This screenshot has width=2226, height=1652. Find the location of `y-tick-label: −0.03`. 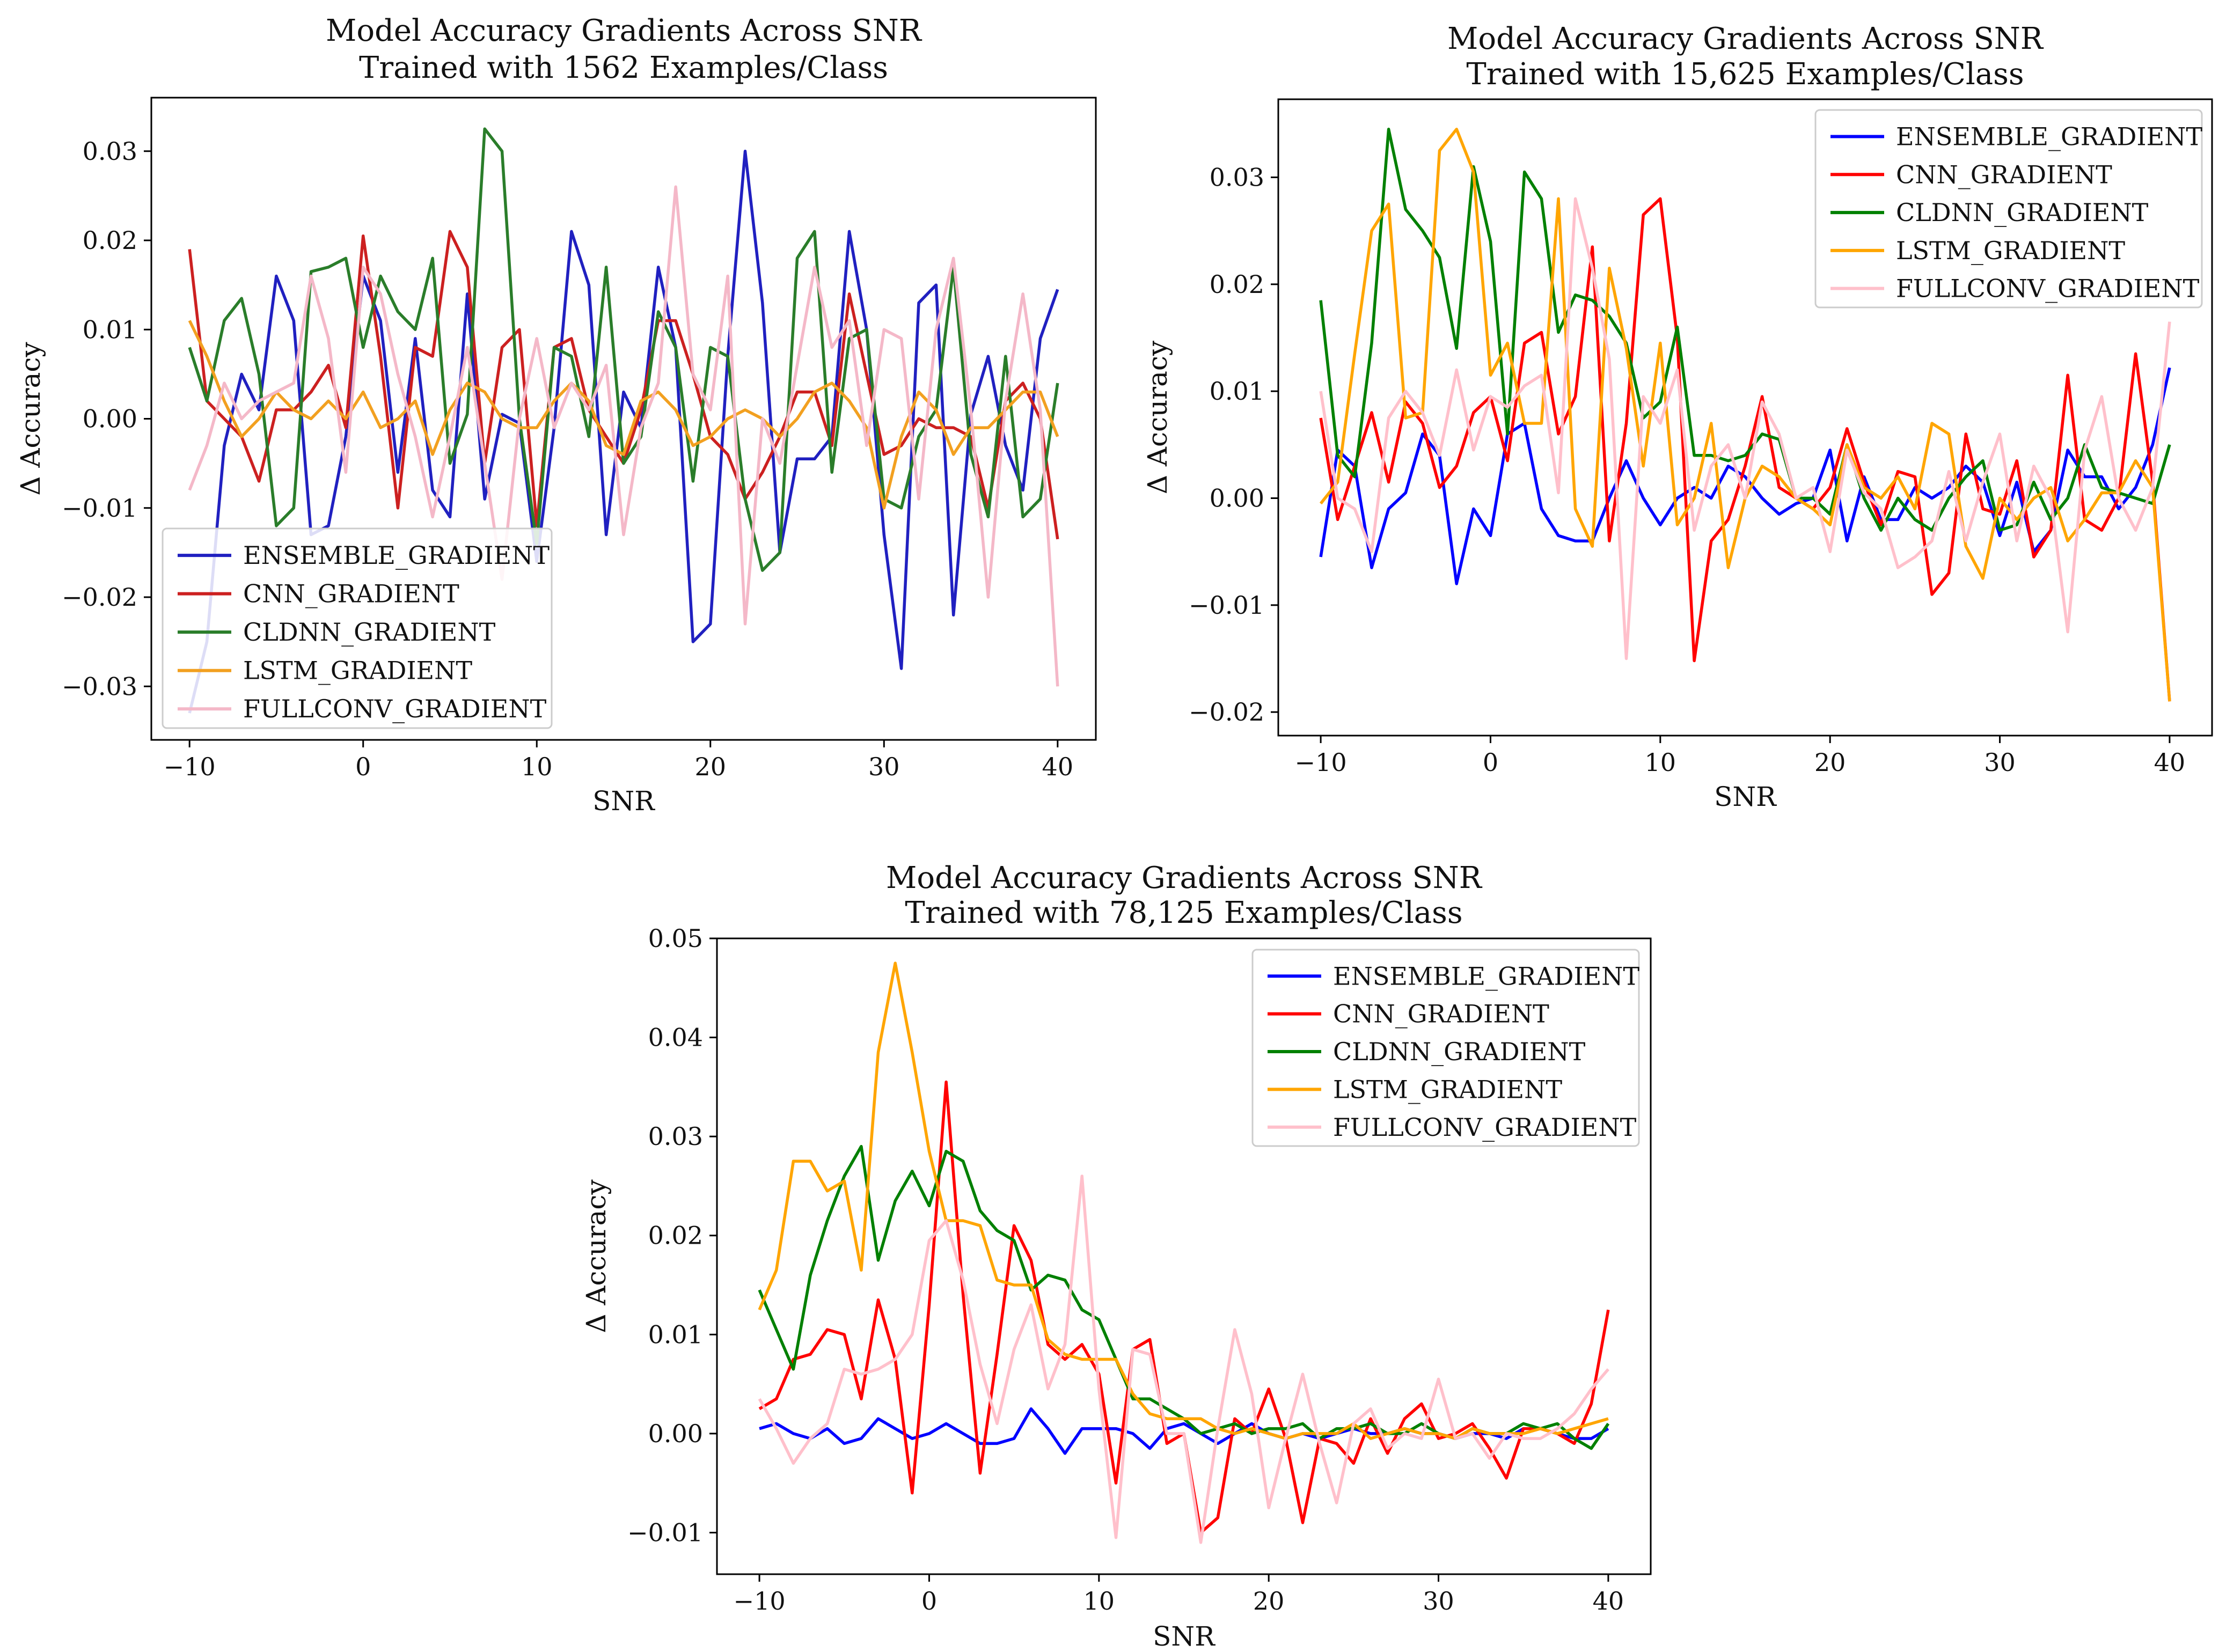

y-tick-label: −0.03 is located at coordinates (99, 687).